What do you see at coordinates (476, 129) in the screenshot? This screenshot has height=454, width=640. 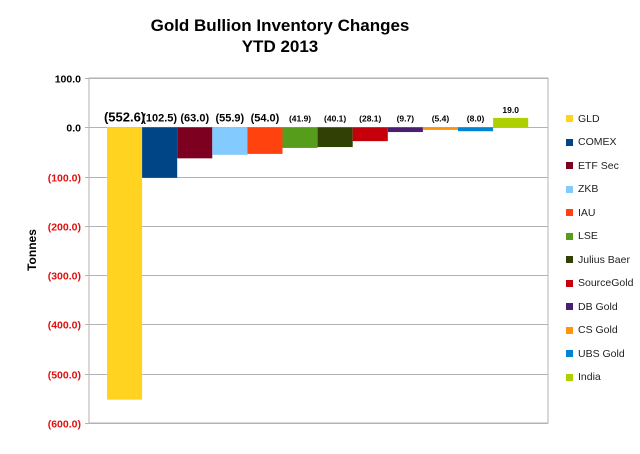 I see `bar-ubs-gold` at bounding box center [476, 129].